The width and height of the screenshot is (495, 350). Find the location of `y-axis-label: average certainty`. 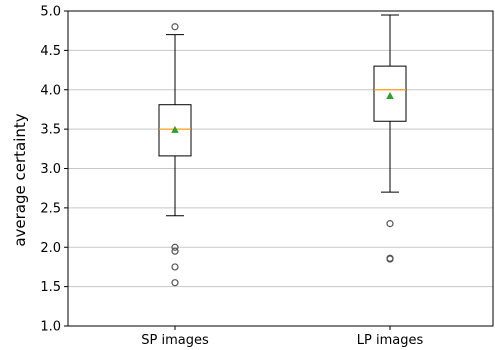

y-axis-label: average certainty is located at coordinates (20, 179).